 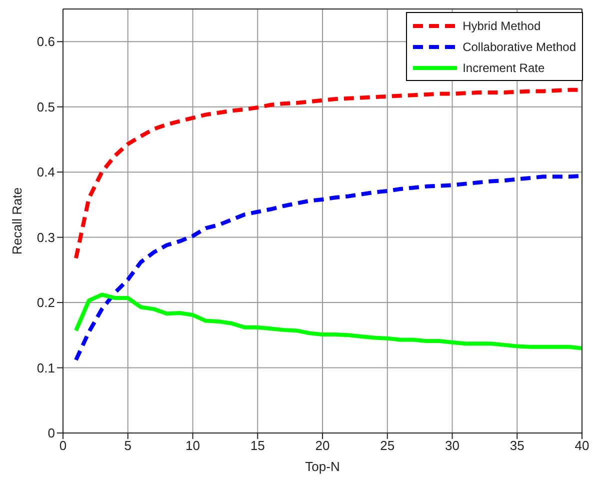 What do you see at coordinates (328, 321) in the screenshot?
I see `line-series` at bounding box center [328, 321].